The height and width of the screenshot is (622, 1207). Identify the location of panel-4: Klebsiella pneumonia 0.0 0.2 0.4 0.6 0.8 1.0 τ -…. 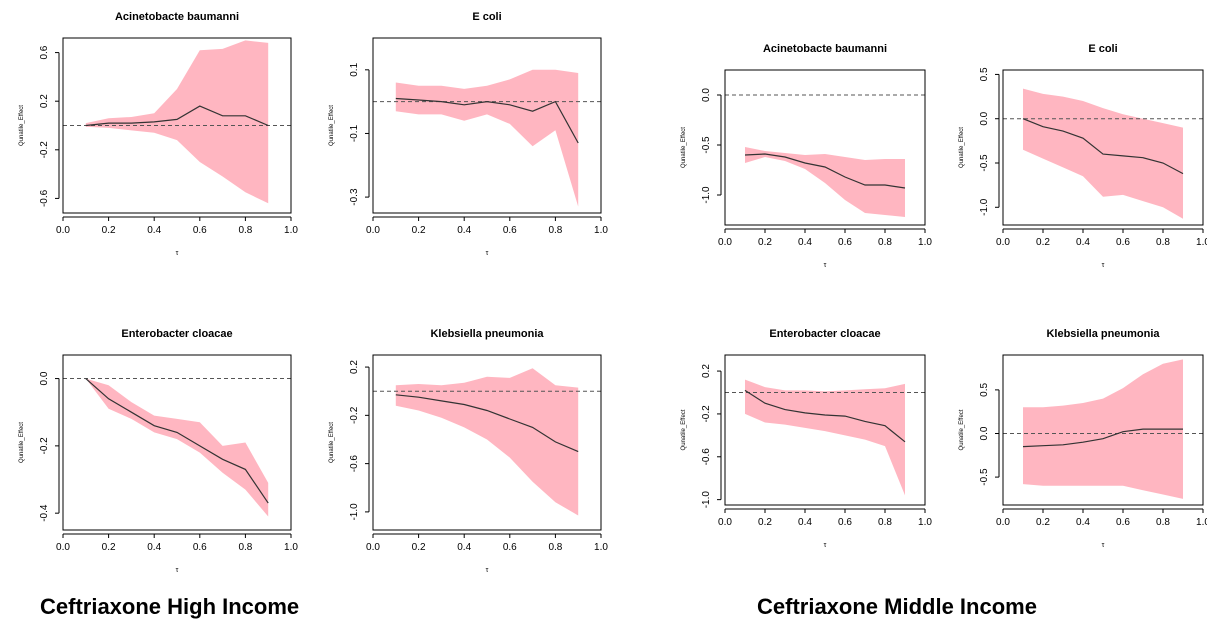
(468, 451).